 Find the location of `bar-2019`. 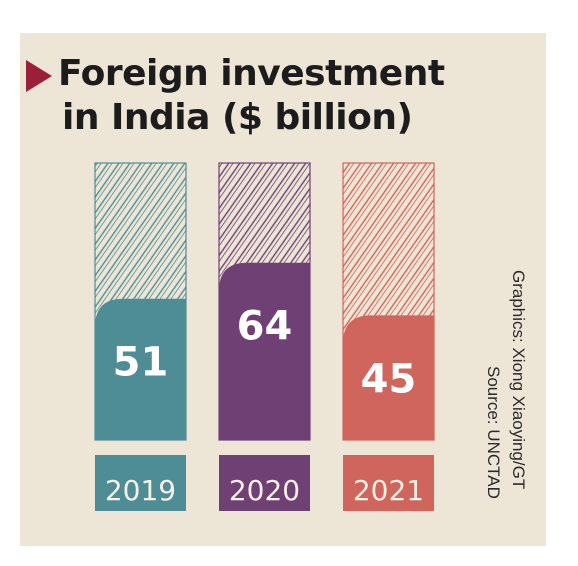

bar-2019 is located at coordinates (140, 369).